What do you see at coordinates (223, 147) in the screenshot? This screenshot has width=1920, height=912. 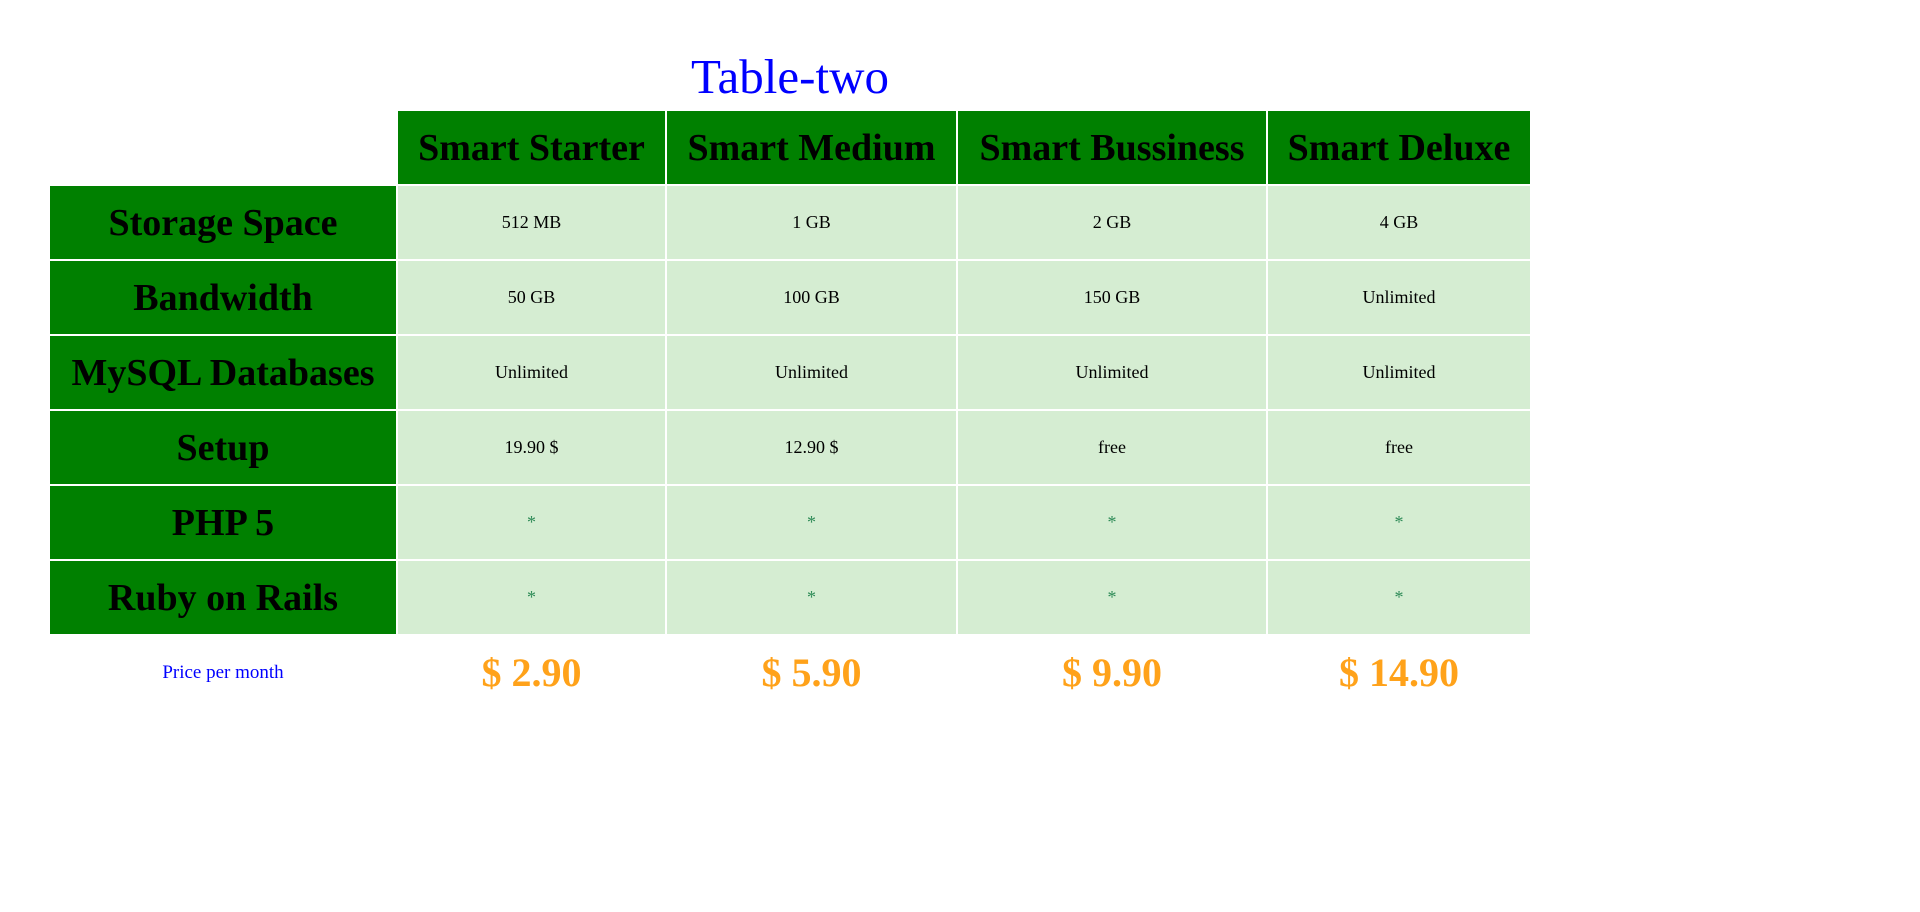 I see `header-corner-cell` at bounding box center [223, 147].